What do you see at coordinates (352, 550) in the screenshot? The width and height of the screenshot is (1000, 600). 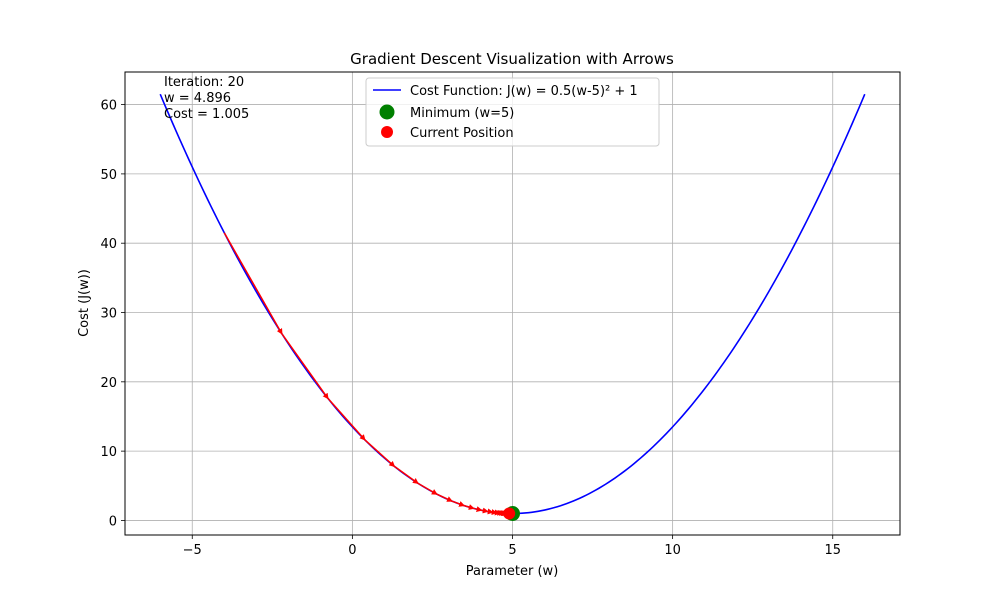 I see `x-tick-label: 0` at bounding box center [352, 550].